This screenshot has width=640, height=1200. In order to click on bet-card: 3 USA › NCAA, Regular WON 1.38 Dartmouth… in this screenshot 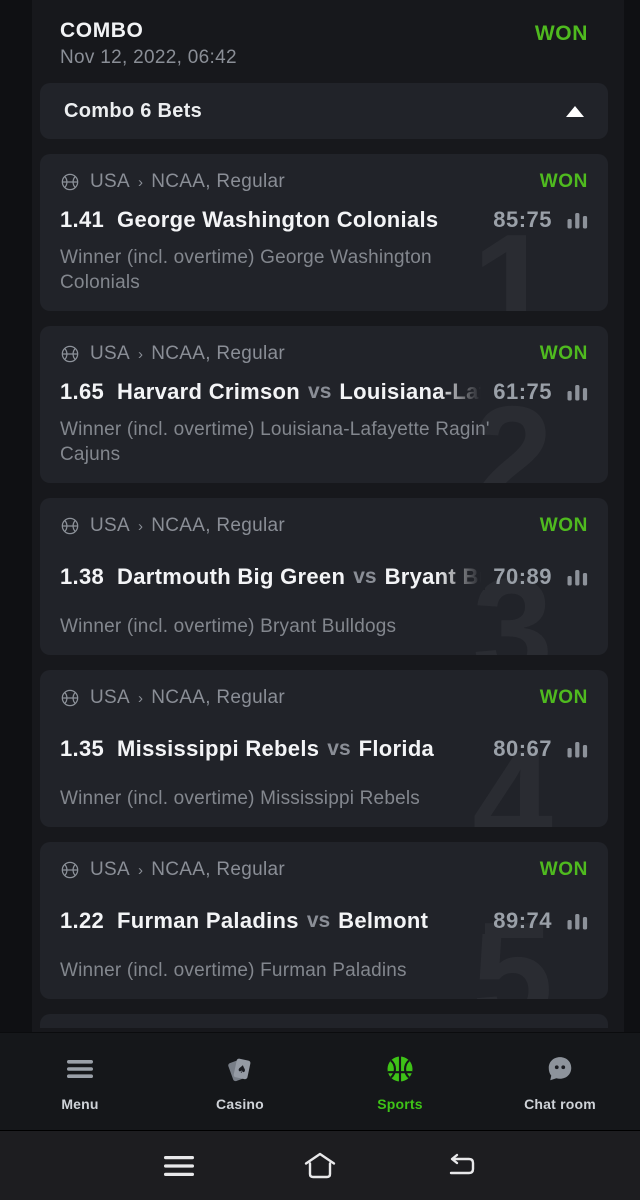, I will do `click(324, 576)`.